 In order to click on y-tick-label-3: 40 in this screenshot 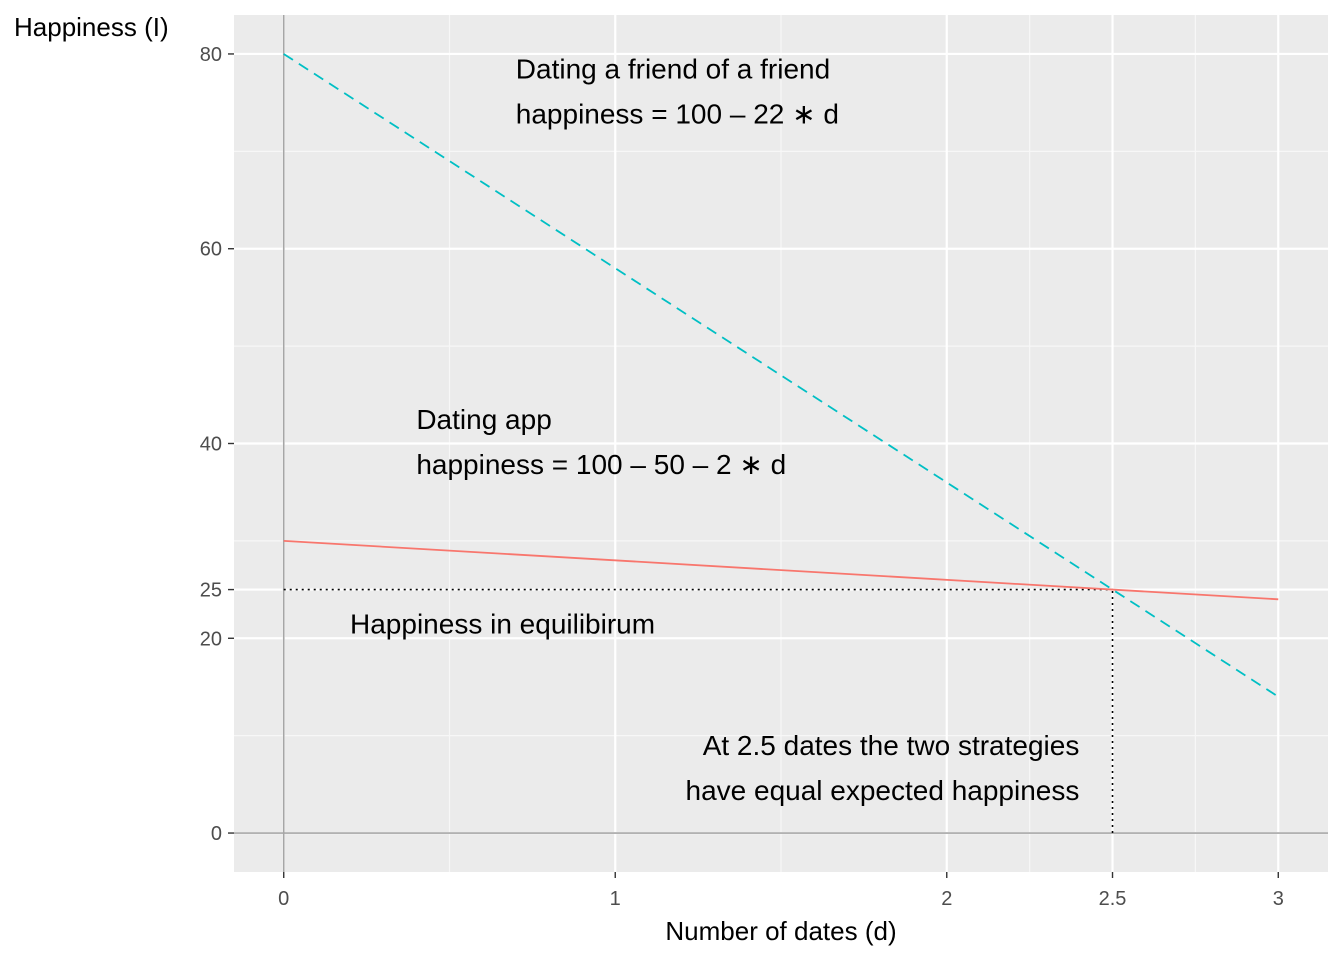, I will do `click(211, 445)`.